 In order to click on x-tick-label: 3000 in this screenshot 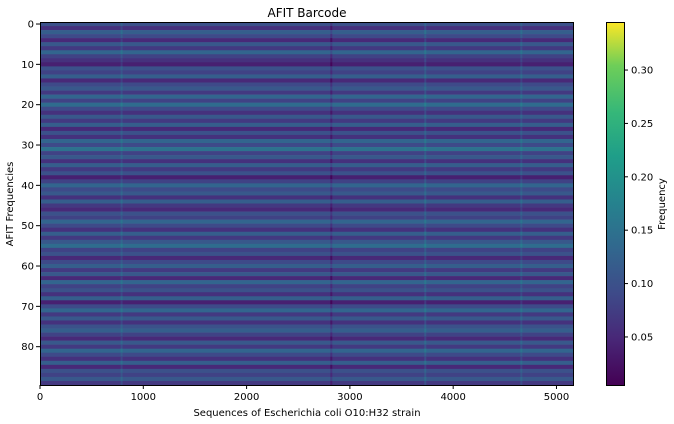, I will do `click(349, 397)`.